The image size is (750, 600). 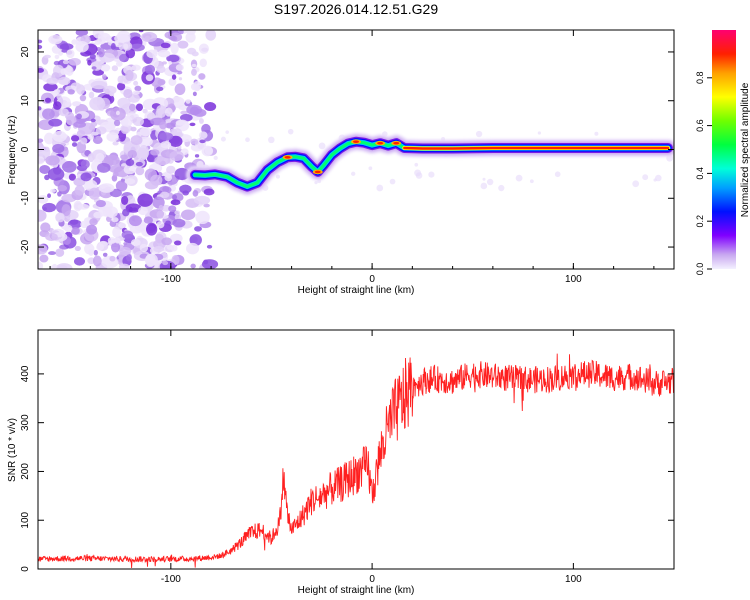 What do you see at coordinates (171, 279) in the screenshot?
I see `spectrogram-x-tick-label: -100` at bounding box center [171, 279].